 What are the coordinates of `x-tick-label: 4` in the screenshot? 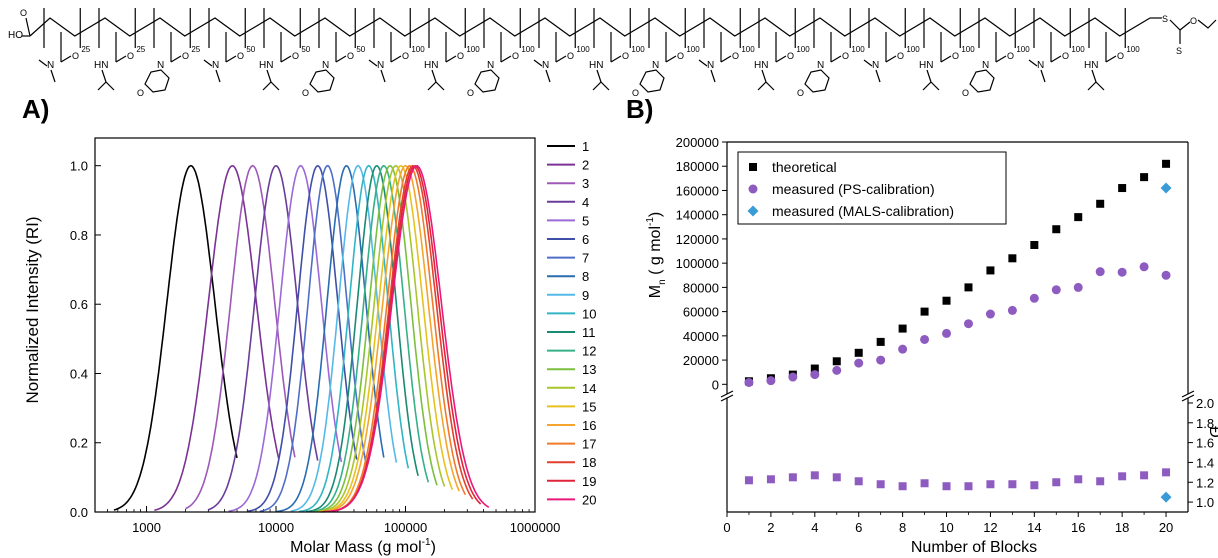 It's located at (814, 527).